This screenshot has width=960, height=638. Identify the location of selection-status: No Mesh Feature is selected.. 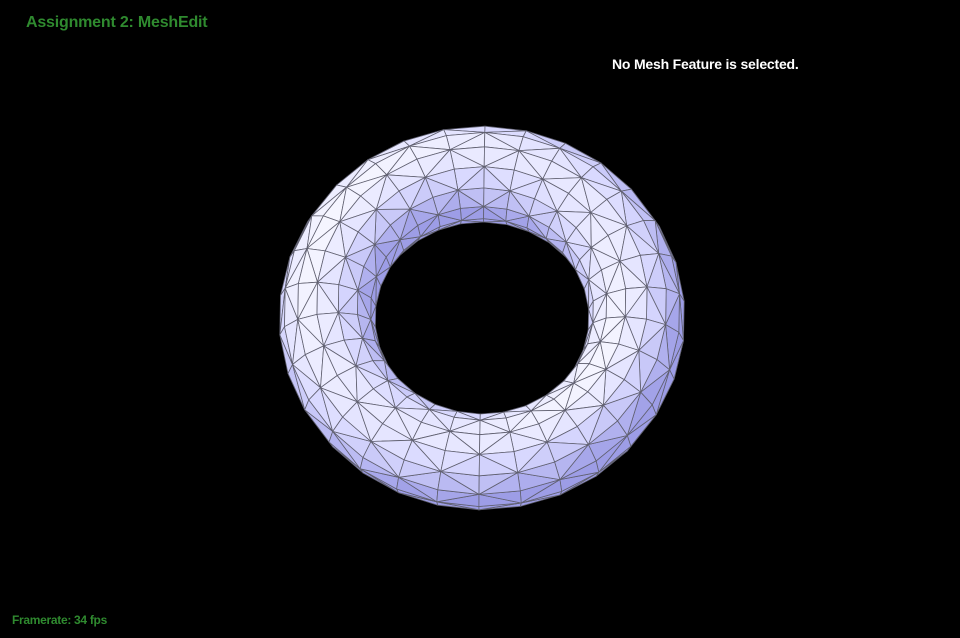
(705, 64).